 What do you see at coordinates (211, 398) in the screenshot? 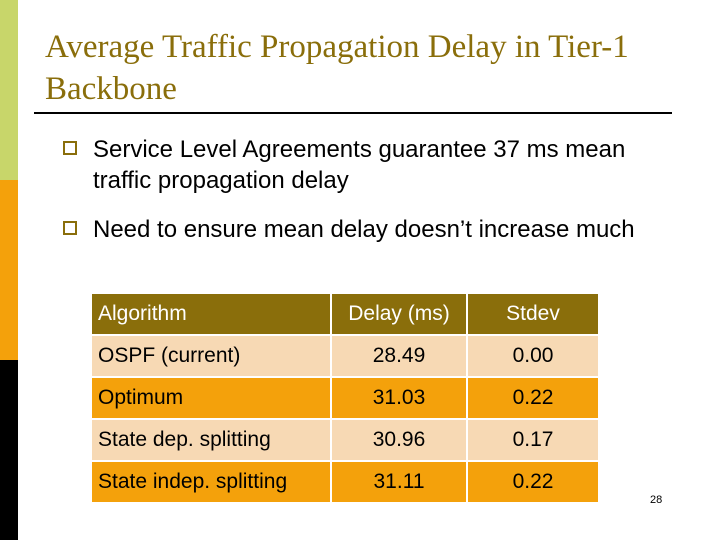
I see `algorithm-cell: Optimum` at bounding box center [211, 398].